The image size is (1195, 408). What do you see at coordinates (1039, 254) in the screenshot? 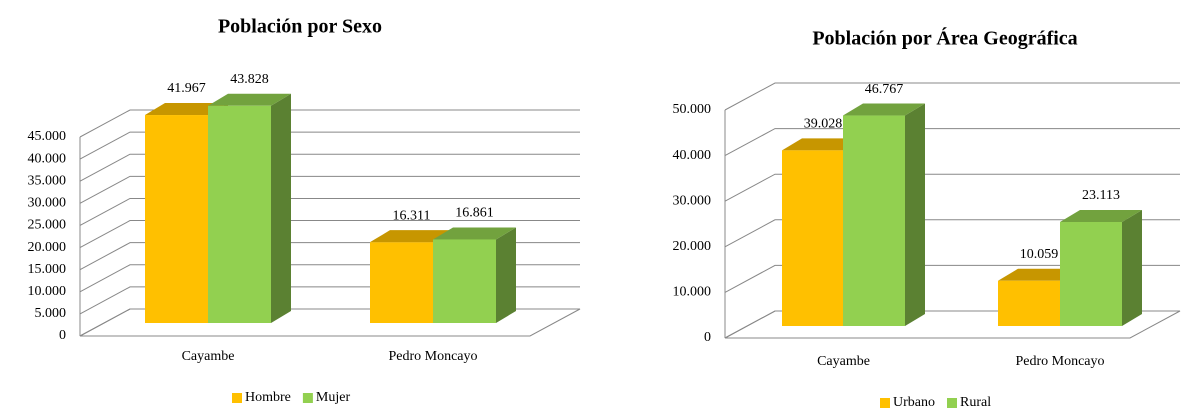
I see `data-label: 10.059` at bounding box center [1039, 254].